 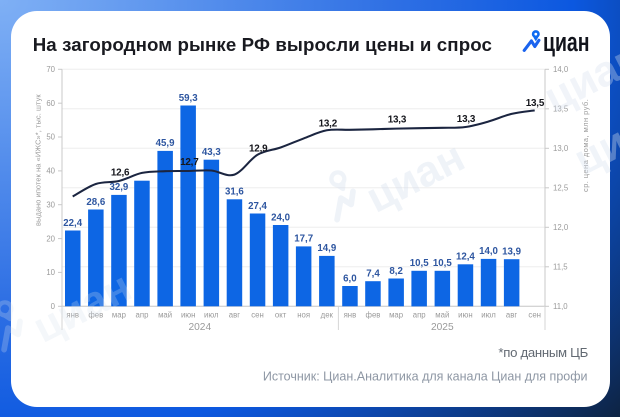 What do you see at coordinates (561, 227) in the screenshot?
I see `svg-text: 12,0` at bounding box center [561, 227].